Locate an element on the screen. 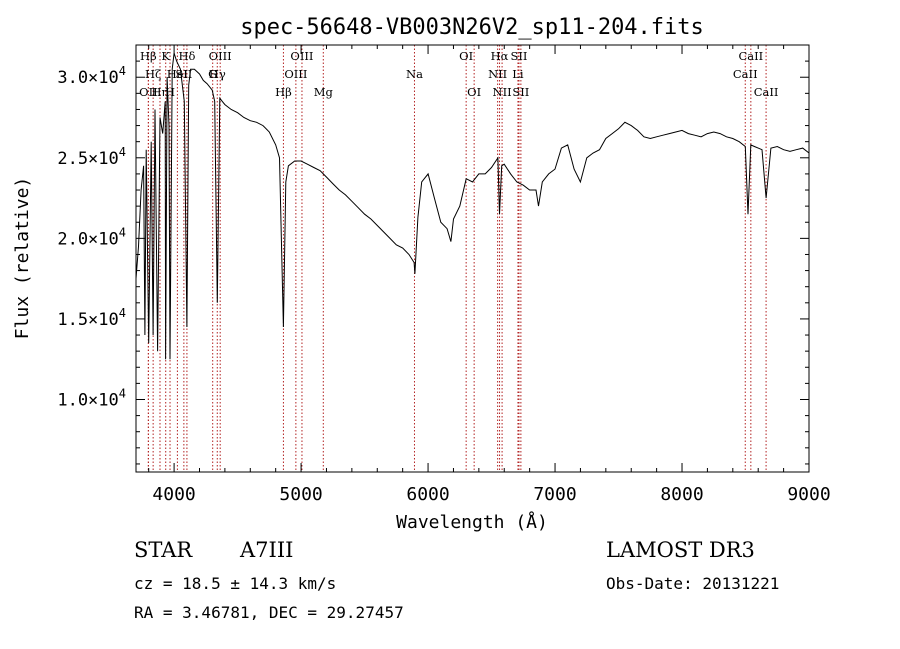  y-tick-label: 2.0×10⁴ is located at coordinates (91, 237).